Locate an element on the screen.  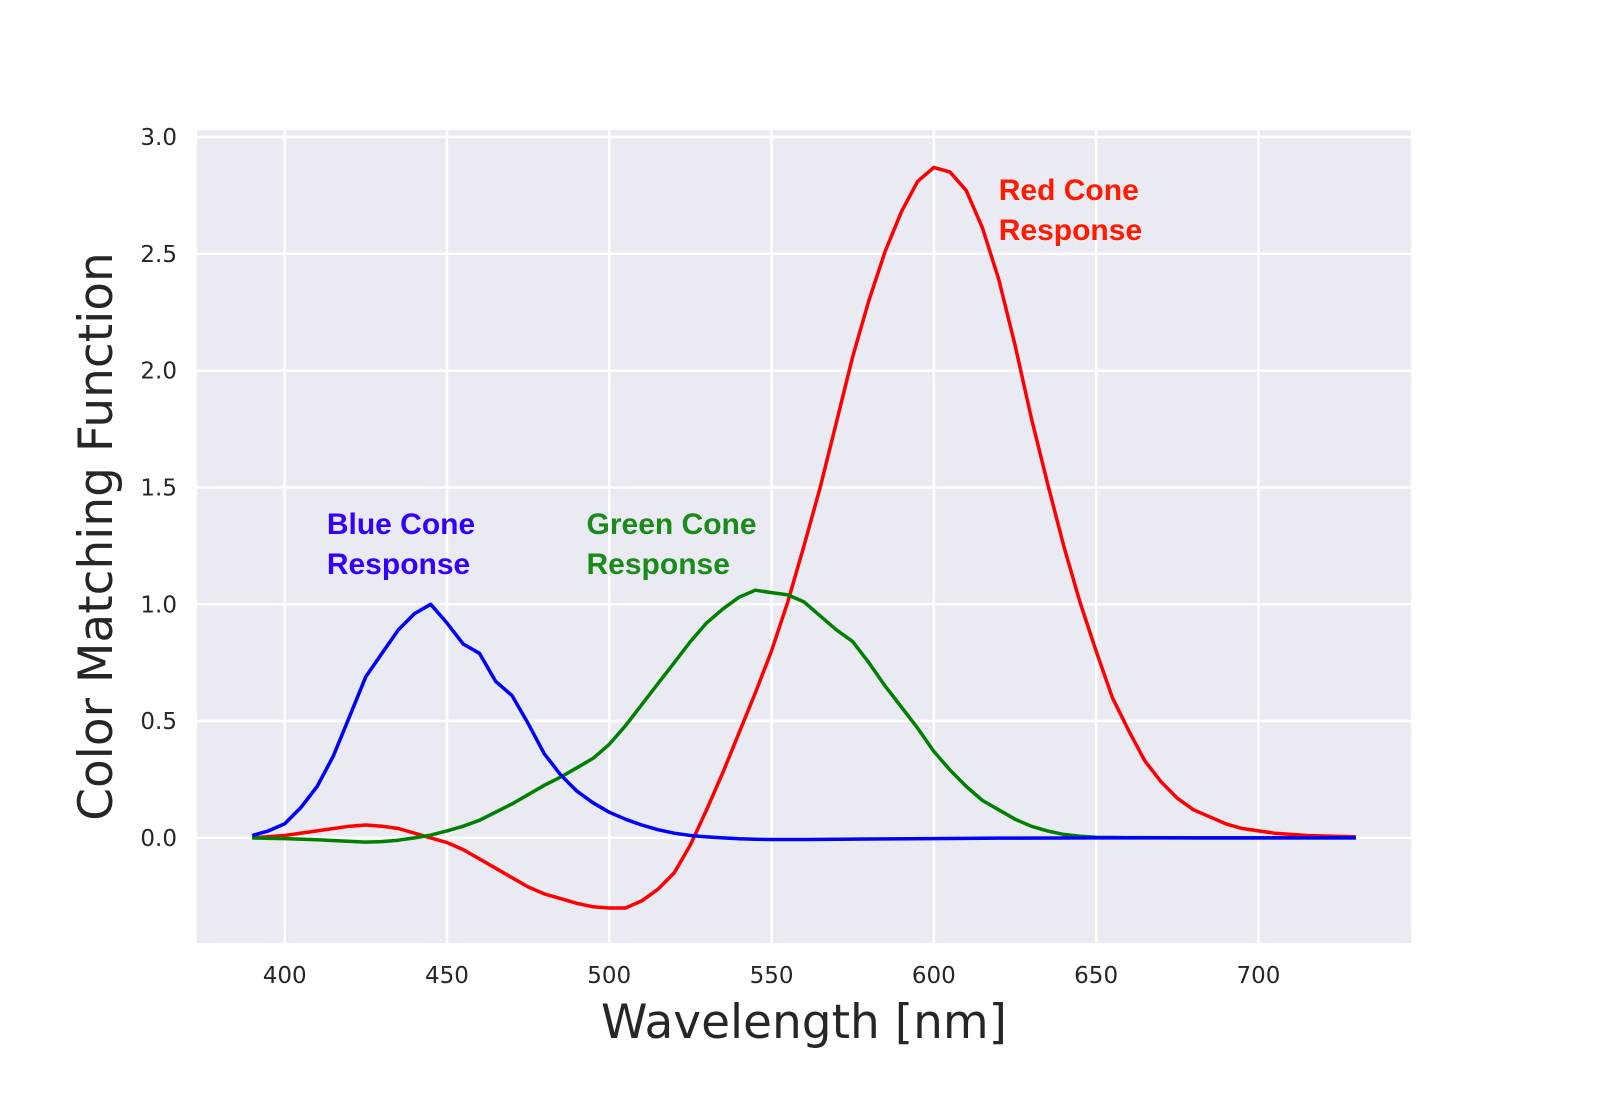
annotation-label: Green Cone Response is located at coordinates (672, 544).